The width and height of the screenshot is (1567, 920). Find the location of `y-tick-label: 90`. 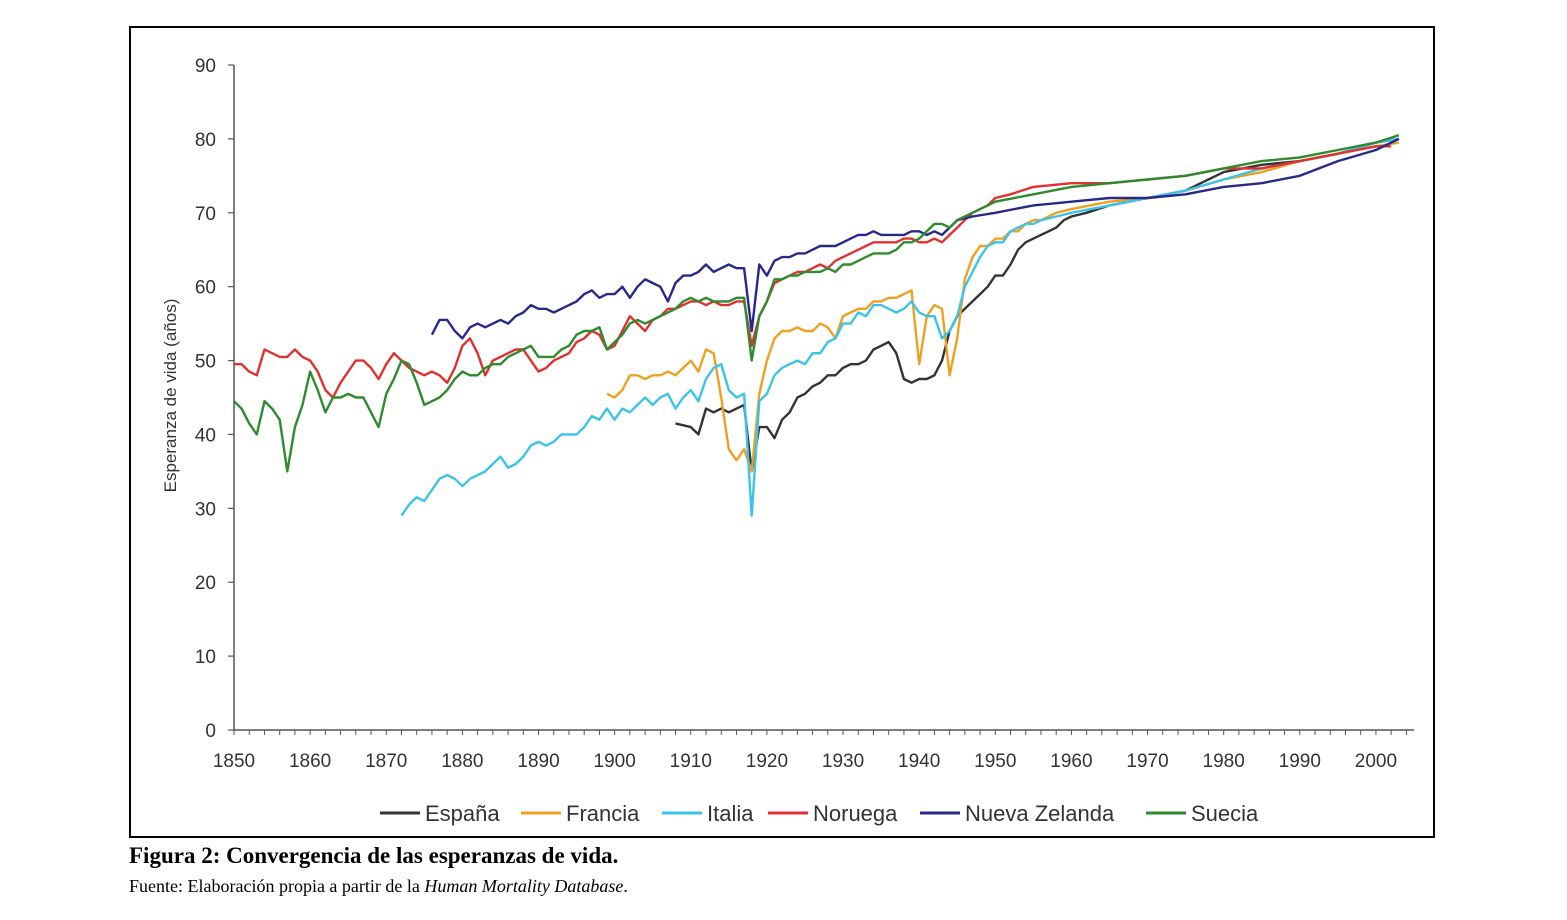

y-tick-label: 90 is located at coordinates (205, 66).